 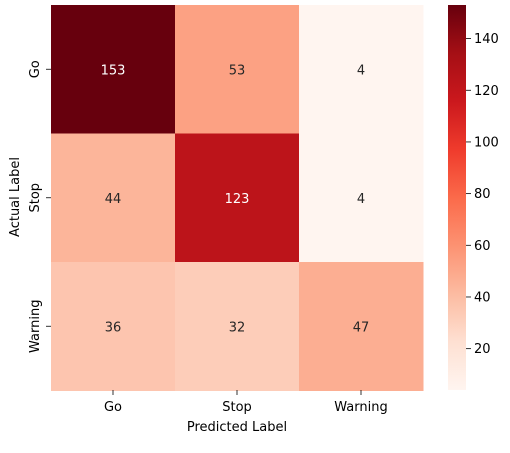 What do you see at coordinates (482, 297) in the screenshot?
I see `colorbar-tick-label: 40` at bounding box center [482, 297].